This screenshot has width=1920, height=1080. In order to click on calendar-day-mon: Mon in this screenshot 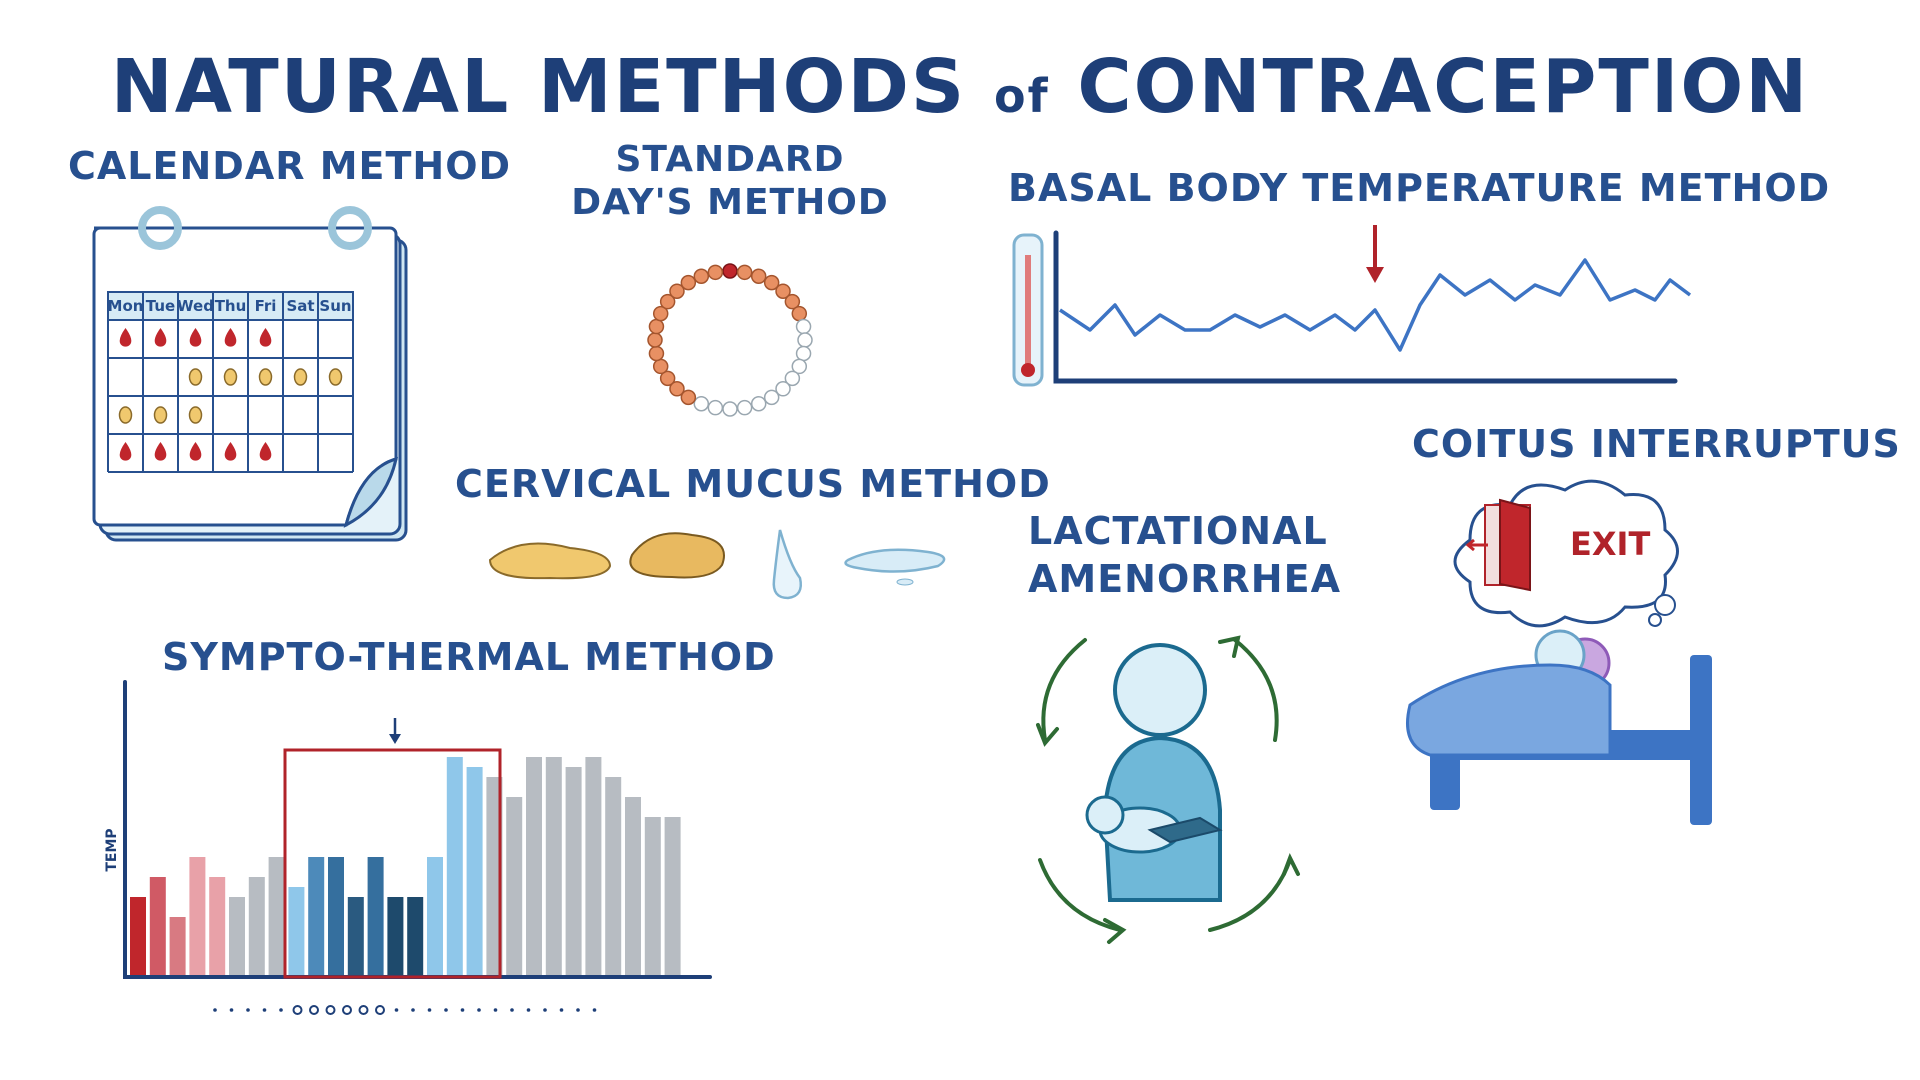, I will do `click(126, 306)`.